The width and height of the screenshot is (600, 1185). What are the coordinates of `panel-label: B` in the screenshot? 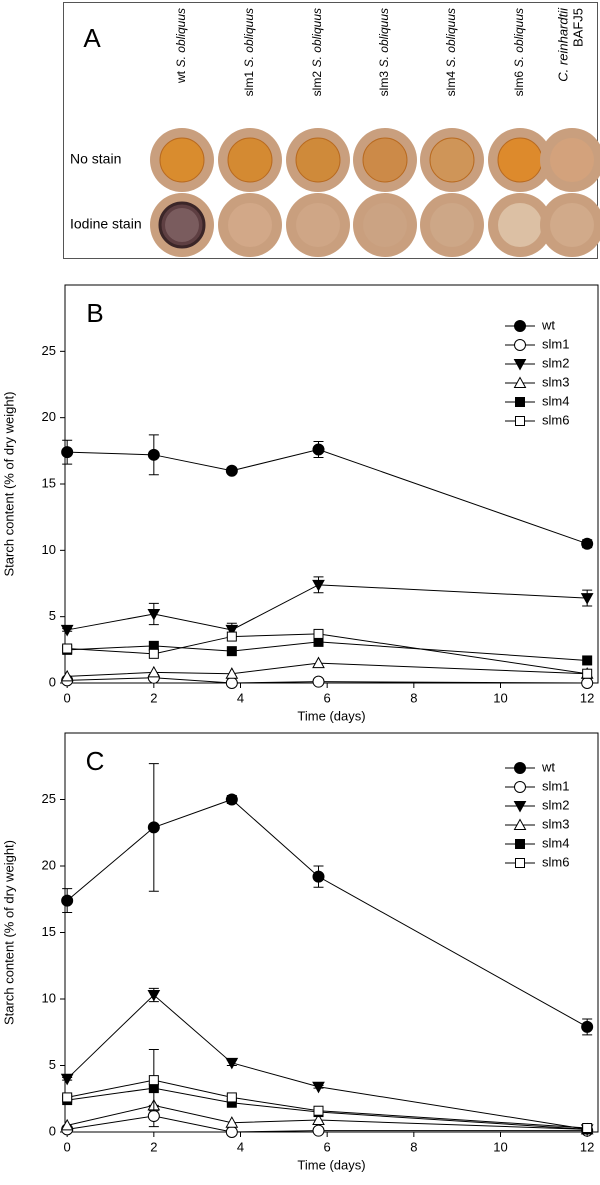 It's located at (94, 313).